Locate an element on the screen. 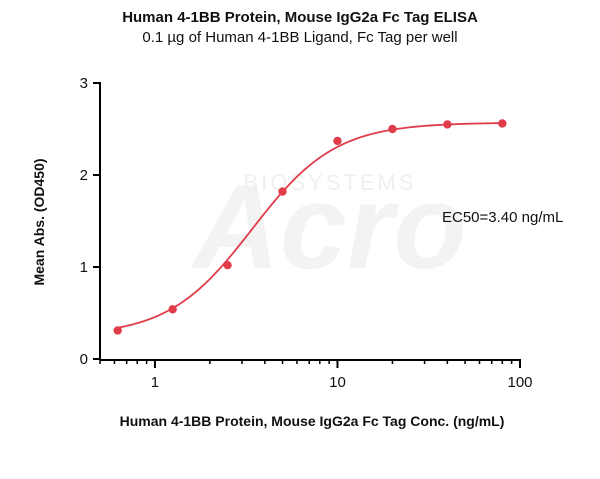  y-tick-label: 0 is located at coordinates (84, 359).